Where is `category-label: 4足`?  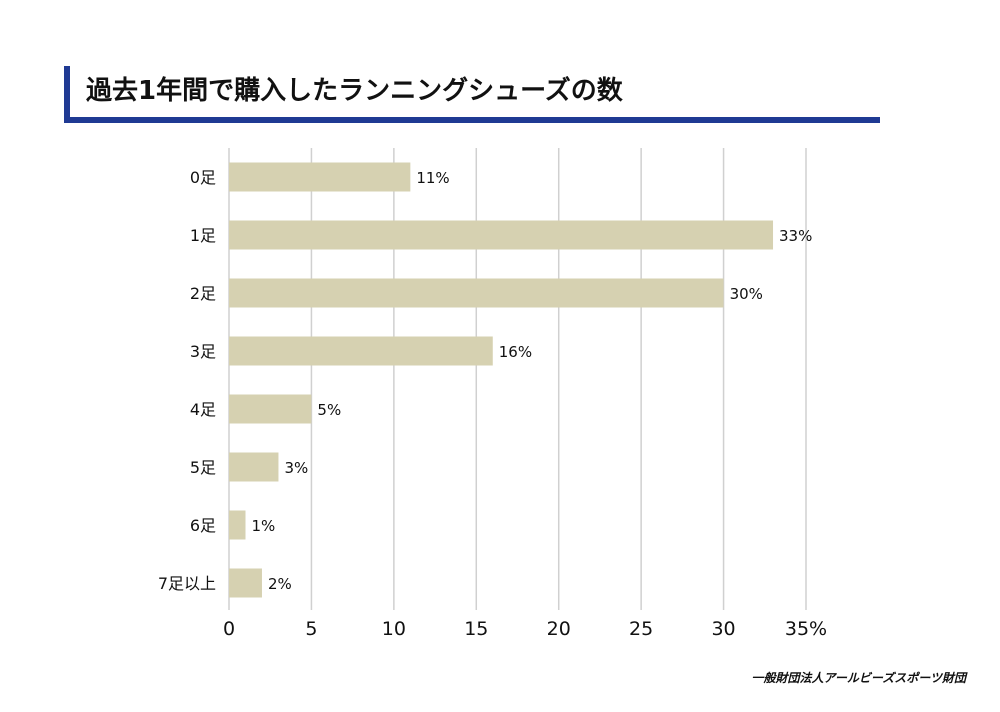
category-label: 4足 is located at coordinates (203, 409).